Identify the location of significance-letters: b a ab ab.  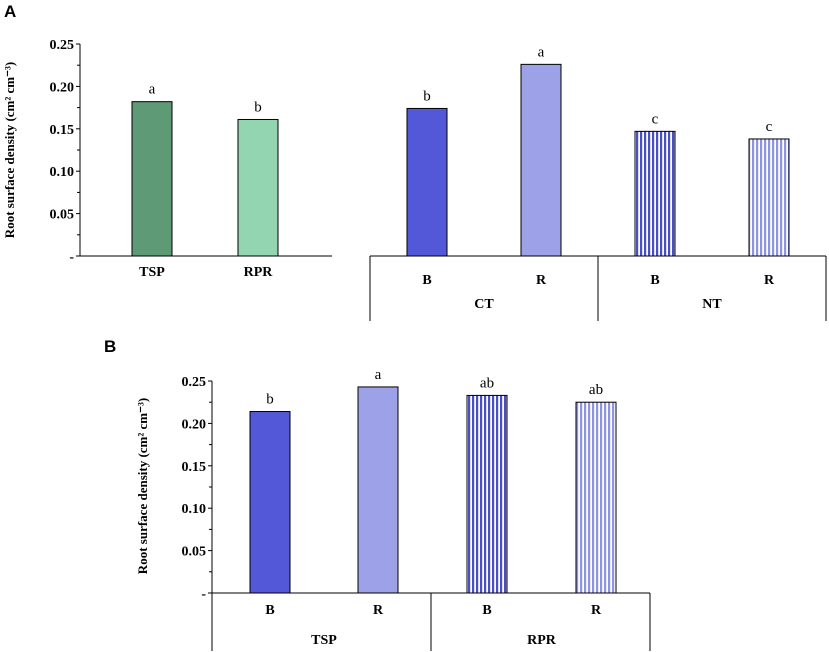
(434, 387).